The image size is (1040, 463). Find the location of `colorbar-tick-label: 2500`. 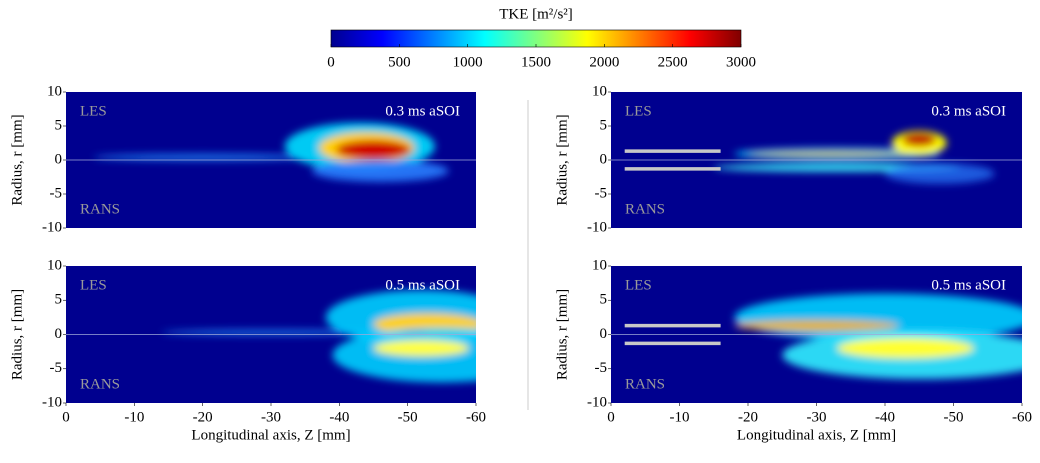

colorbar-tick-label: 2500 is located at coordinates (673, 62).